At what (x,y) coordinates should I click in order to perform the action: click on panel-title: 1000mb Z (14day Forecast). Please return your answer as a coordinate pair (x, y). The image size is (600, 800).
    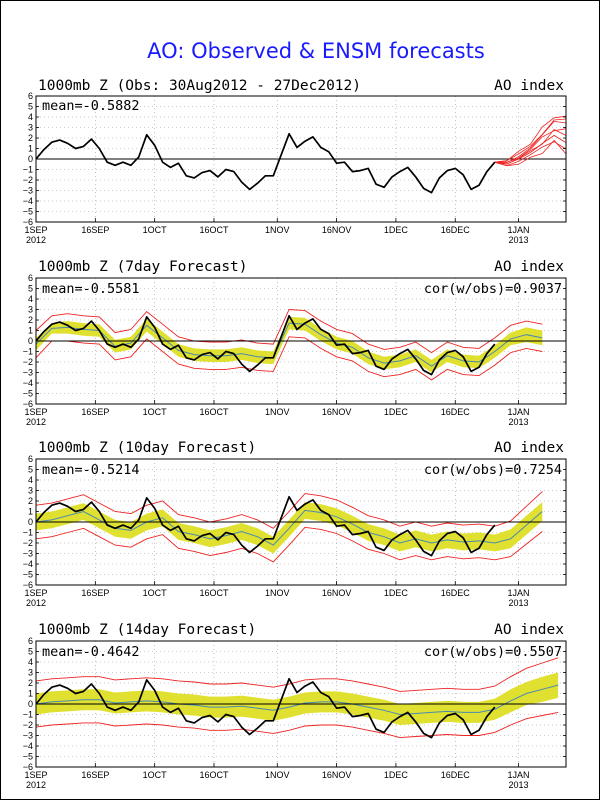
    Looking at the image, I should click on (147, 630).